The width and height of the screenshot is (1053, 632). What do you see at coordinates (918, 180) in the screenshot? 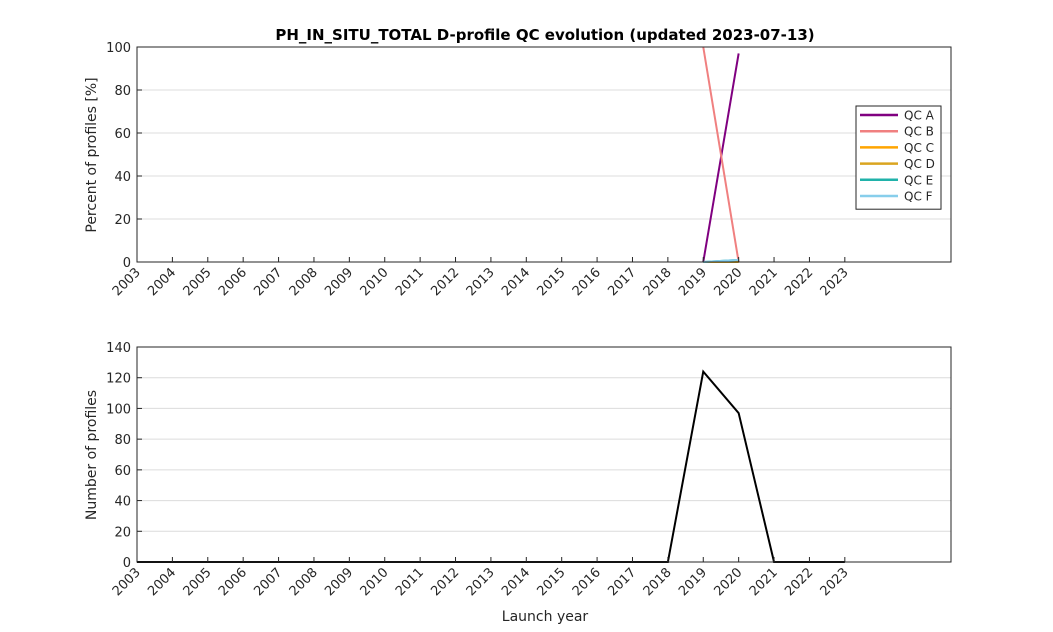
I see `legend-label-qc-e: QC E` at bounding box center [918, 180].